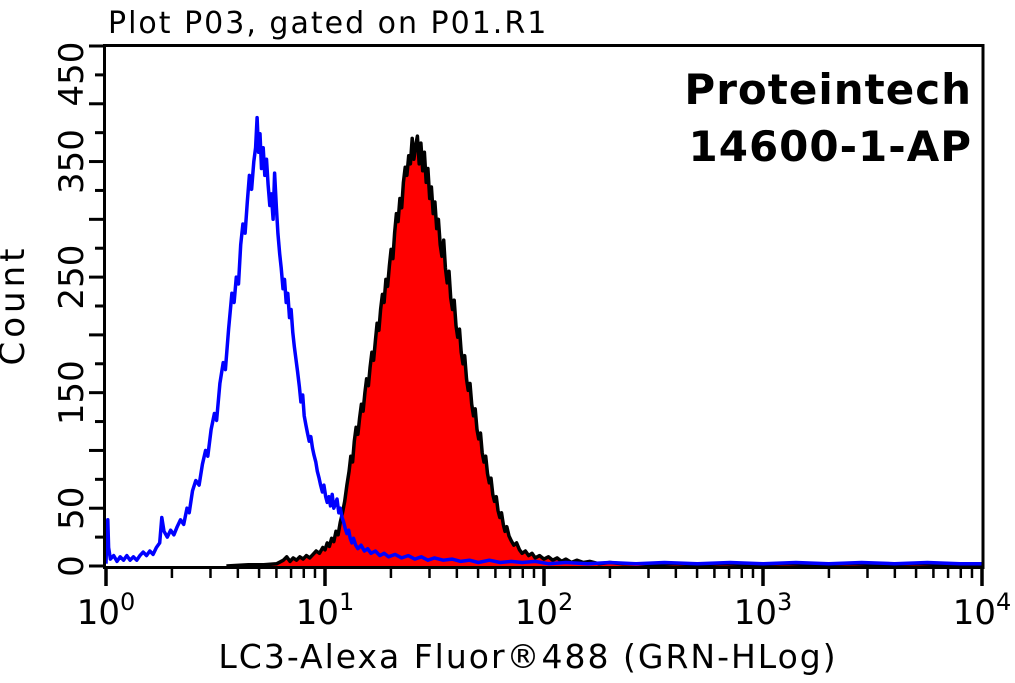  Describe the element at coordinates (527, 656) in the screenshot. I see `x-axis-label: LC3-Alexa Fluor®488 (GRN-HLog)` at that location.